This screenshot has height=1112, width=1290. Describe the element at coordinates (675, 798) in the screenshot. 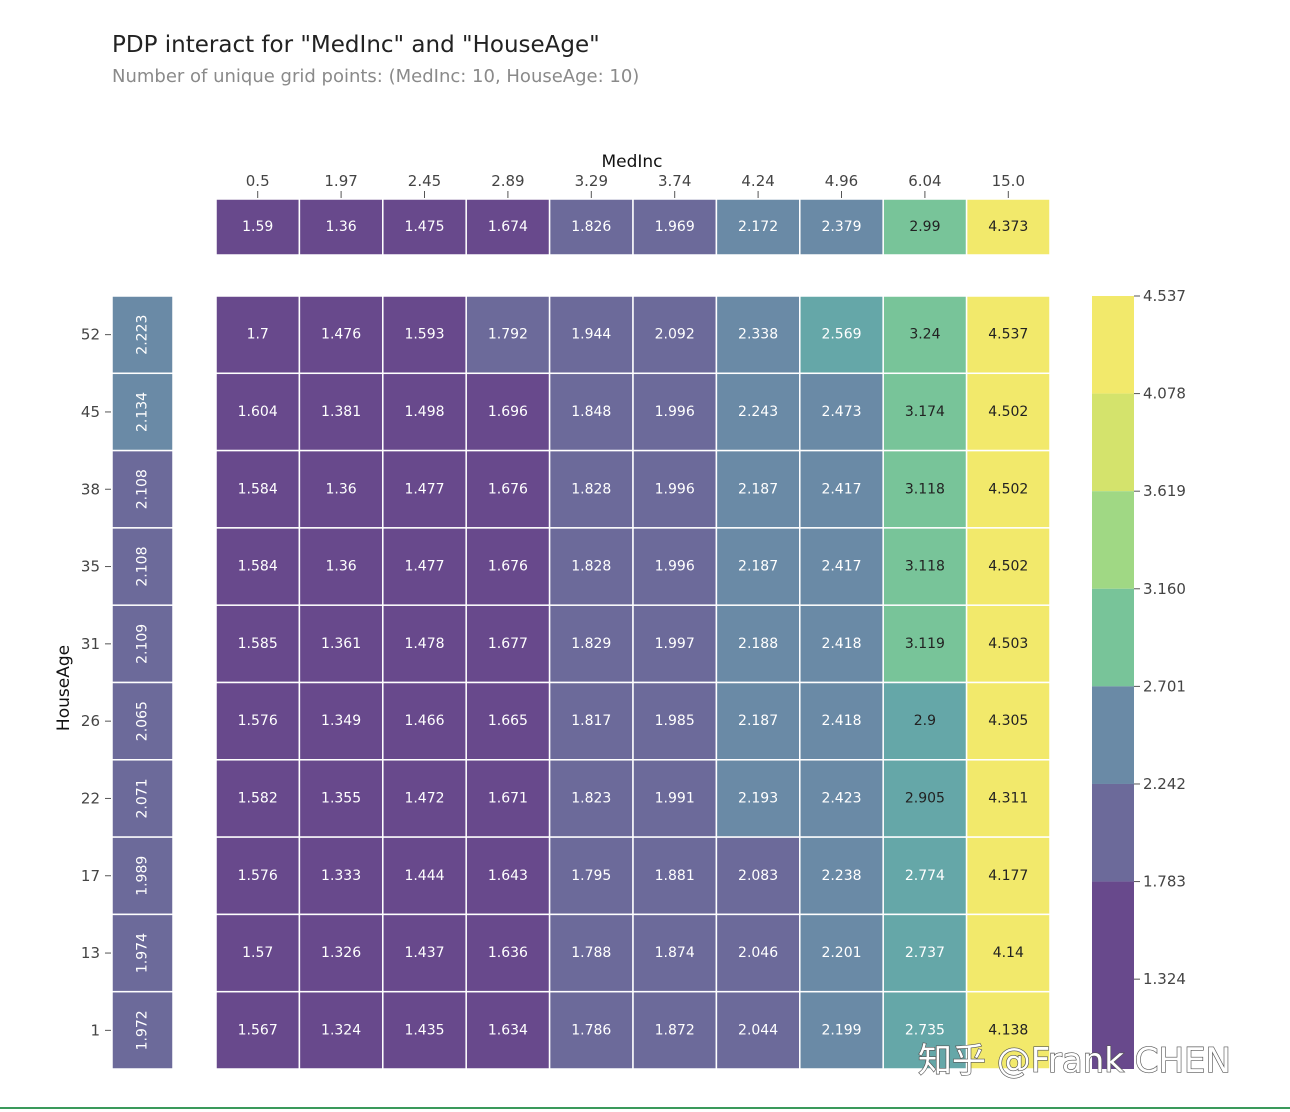

I see `heatmap-cell-label: 1.991` at that location.